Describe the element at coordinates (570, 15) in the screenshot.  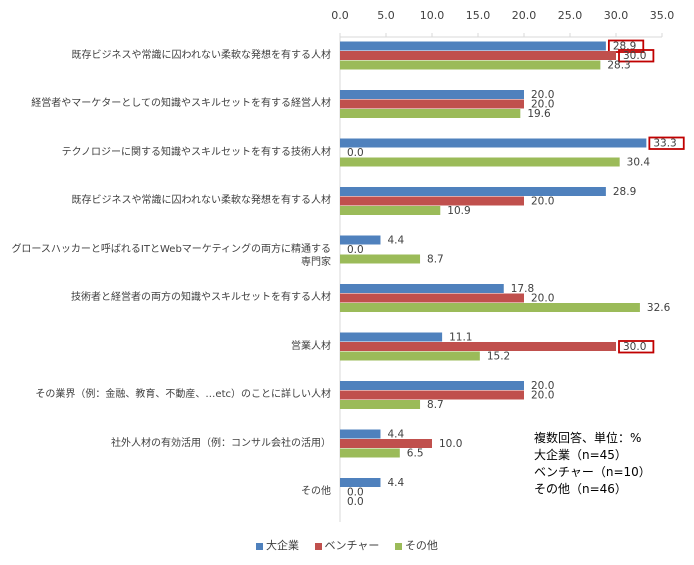
I see `x-tick-label: 25.0` at that location.